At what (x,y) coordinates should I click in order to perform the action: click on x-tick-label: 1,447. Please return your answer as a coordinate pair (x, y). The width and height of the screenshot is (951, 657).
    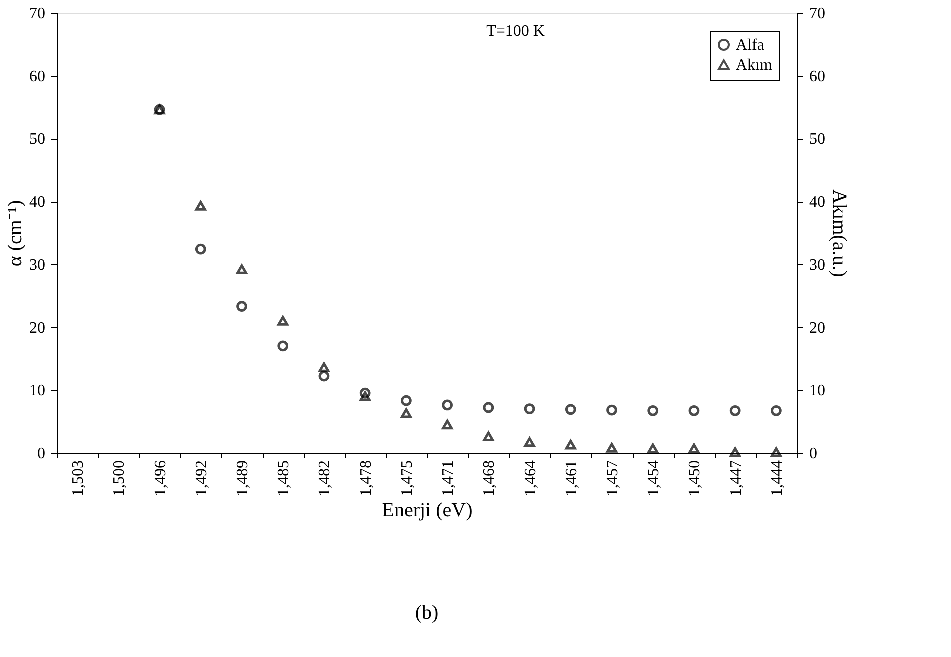
    Looking at the image, I should click on (736, 478).